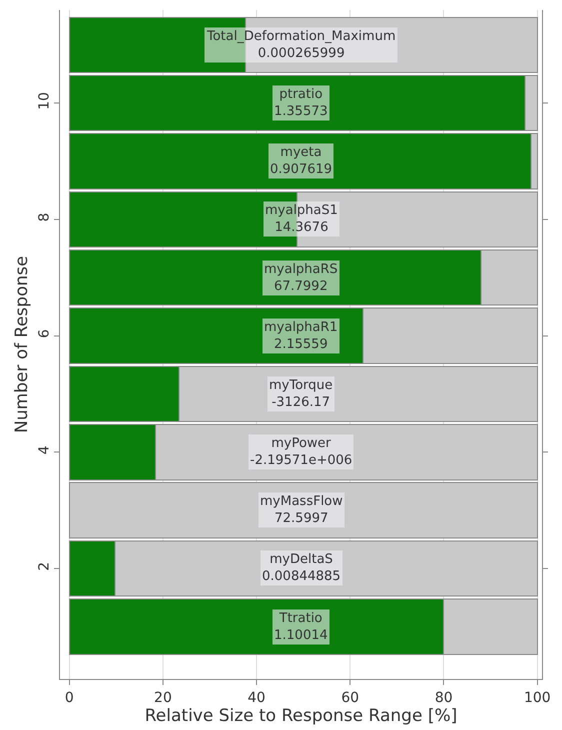 This screenshot has height=730, width=562. What do you see at coordinates (301, 45) in the screenshot?
I see `annotation: Total_Deformation_Maximum 0.000265999` at bounding box center [301, 45].